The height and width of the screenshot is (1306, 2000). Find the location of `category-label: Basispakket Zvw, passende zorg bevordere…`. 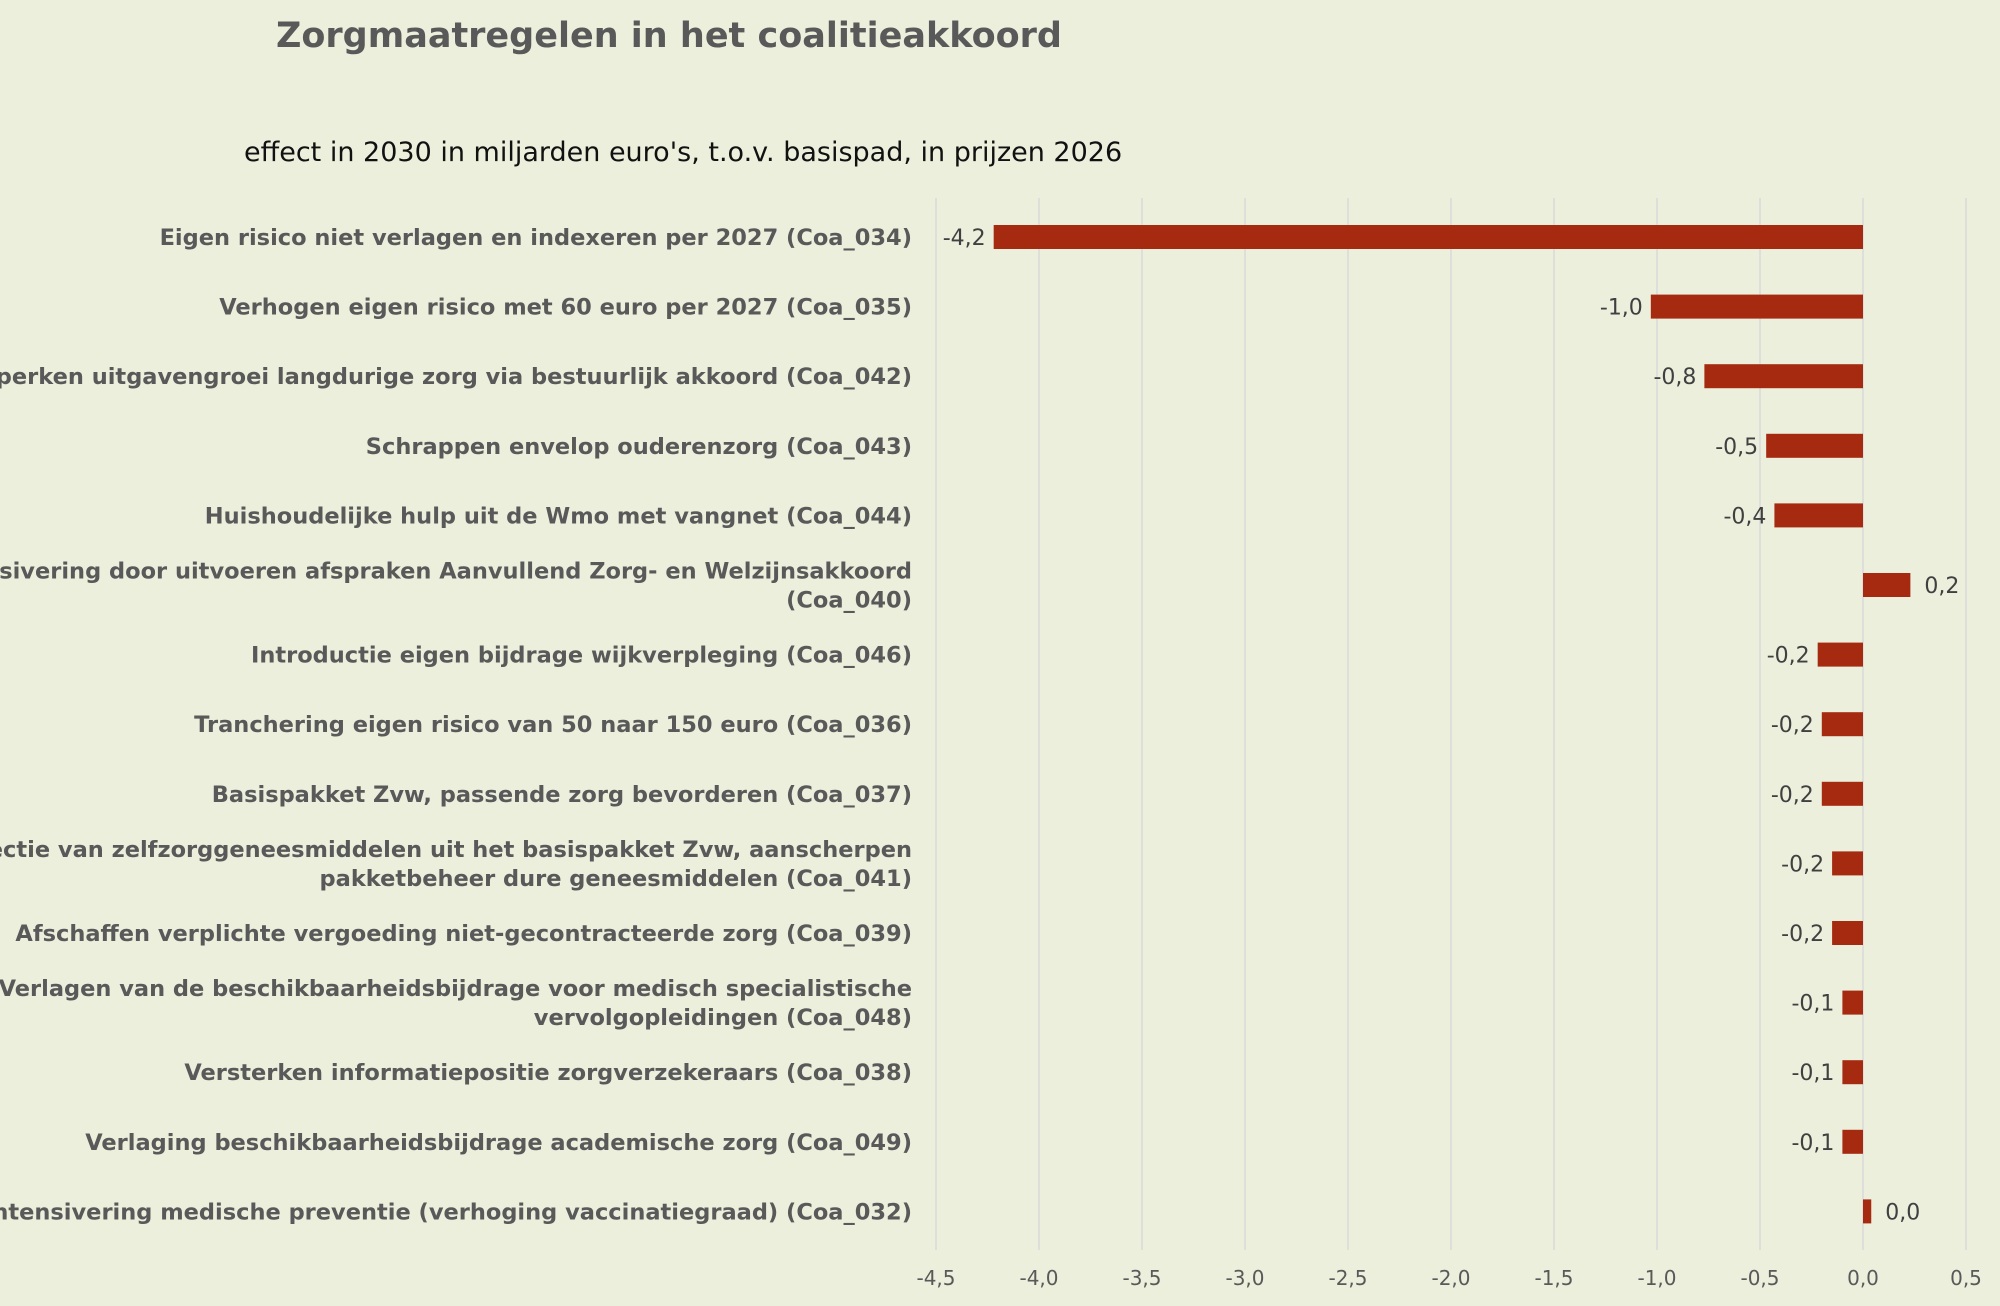

category-label: Basispakket Zvw, passende zorg bevordere… is located at coordinates (562, 795).